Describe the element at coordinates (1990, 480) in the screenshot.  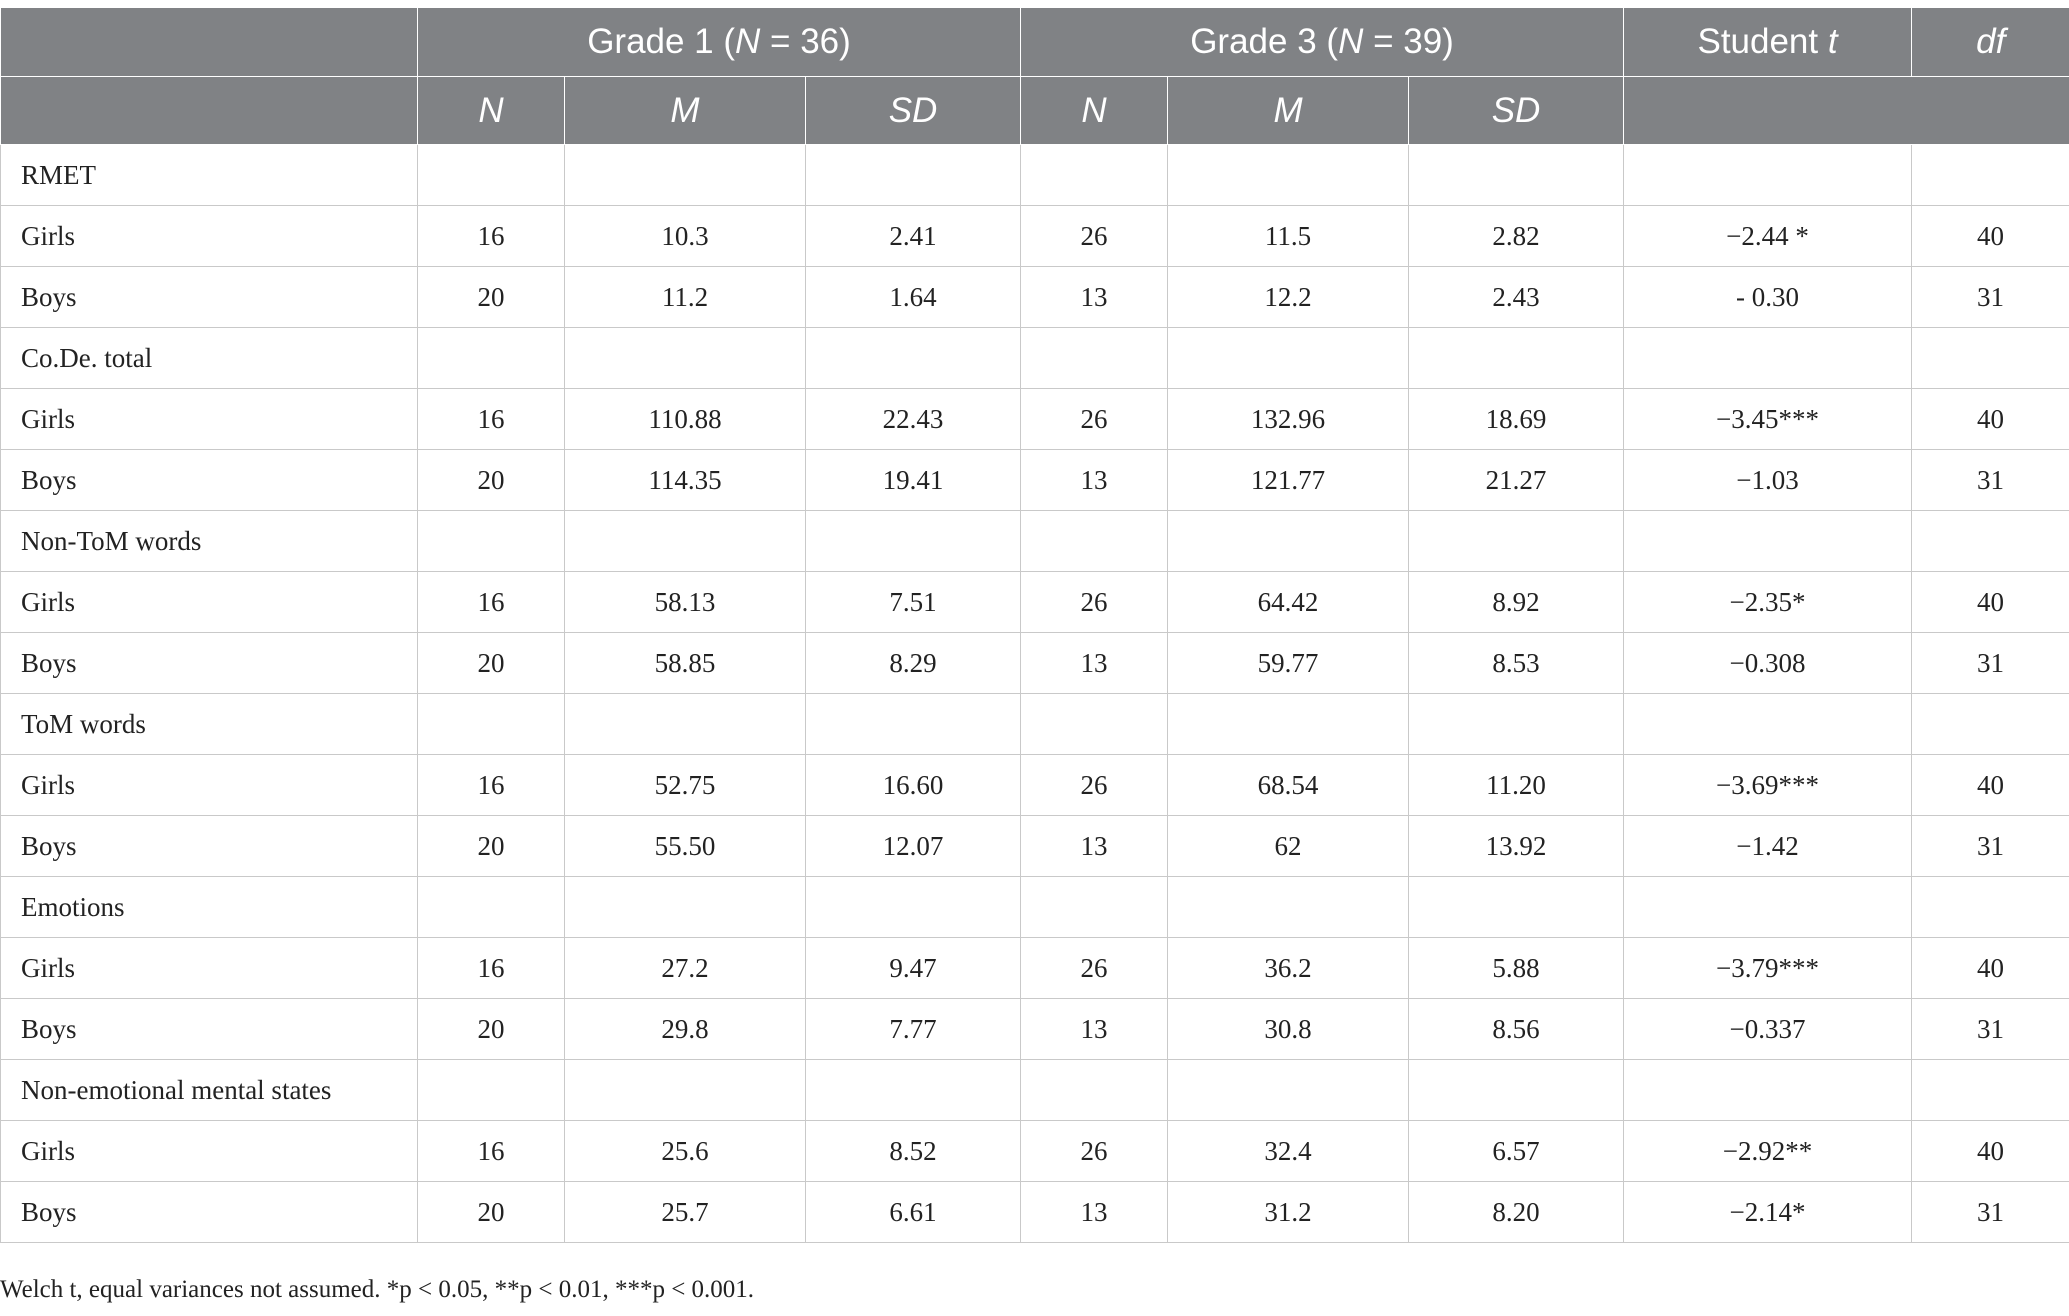
I see `table-cell: 31` at that location.